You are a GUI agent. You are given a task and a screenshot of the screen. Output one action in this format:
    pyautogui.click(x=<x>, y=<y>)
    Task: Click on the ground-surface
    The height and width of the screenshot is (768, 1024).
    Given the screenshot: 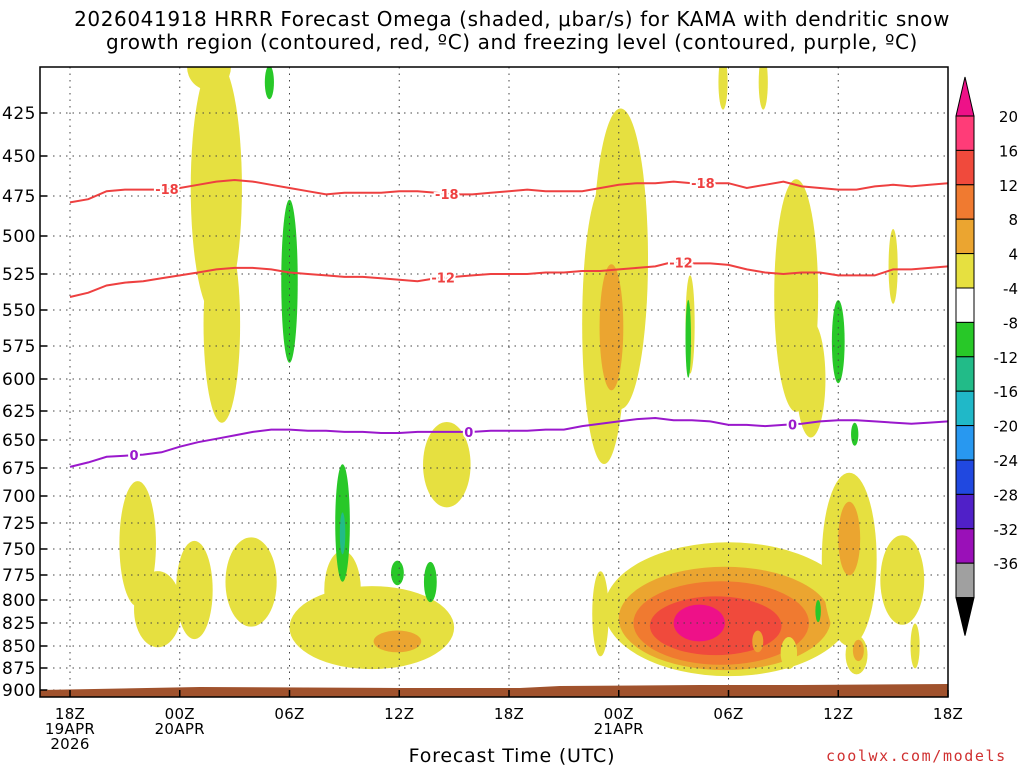 What is the action you would take?
    pyautogui.click(x=494, y=690)
    